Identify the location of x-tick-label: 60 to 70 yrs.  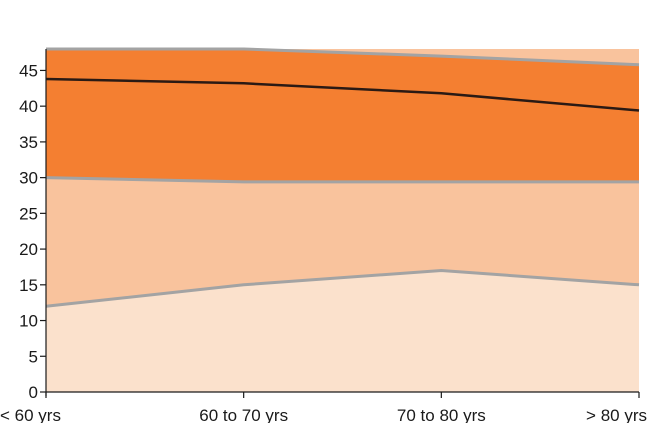
(243, 414).